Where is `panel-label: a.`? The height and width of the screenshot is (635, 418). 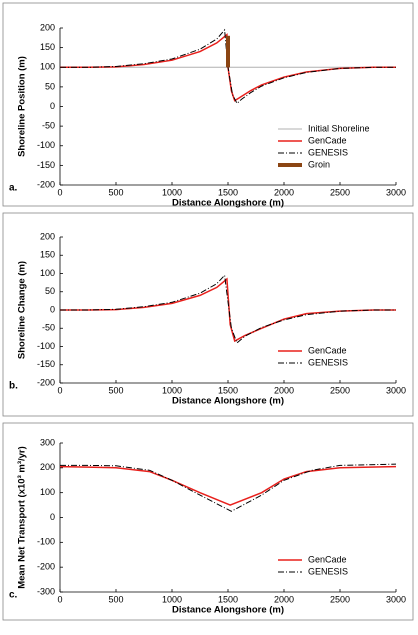 panel-label: a. is located at coordinates (13, 188).